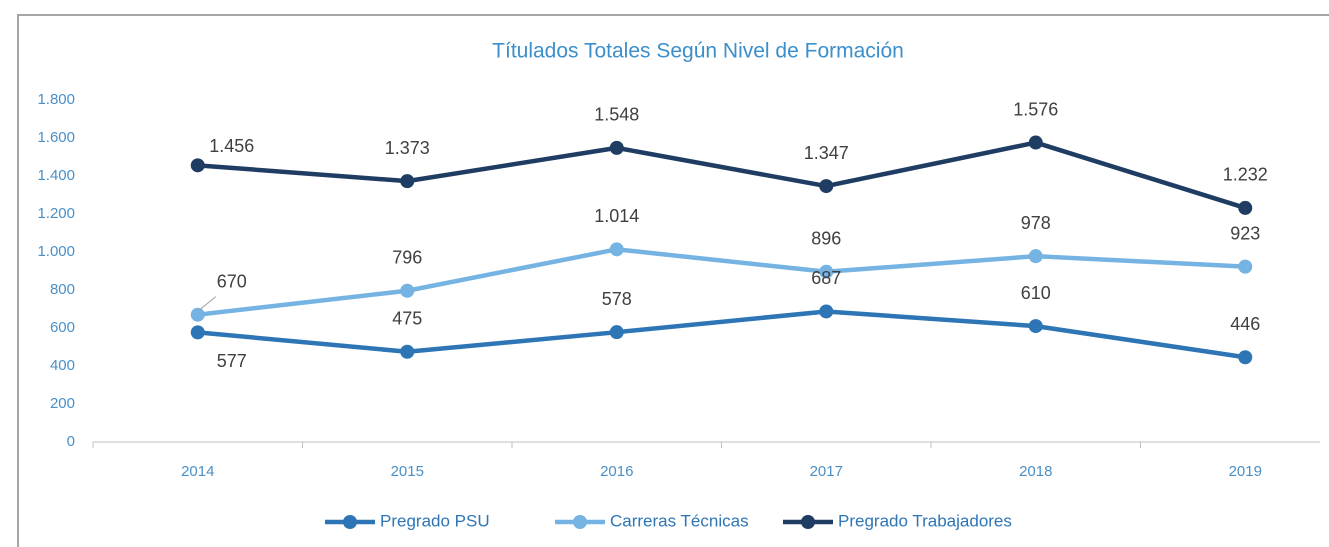 The image size is (1329, 547). What do you see at coordinates (62, 365) in the screenshot?
I see `y-tick-label: 400` at bounding box center [62, 365].